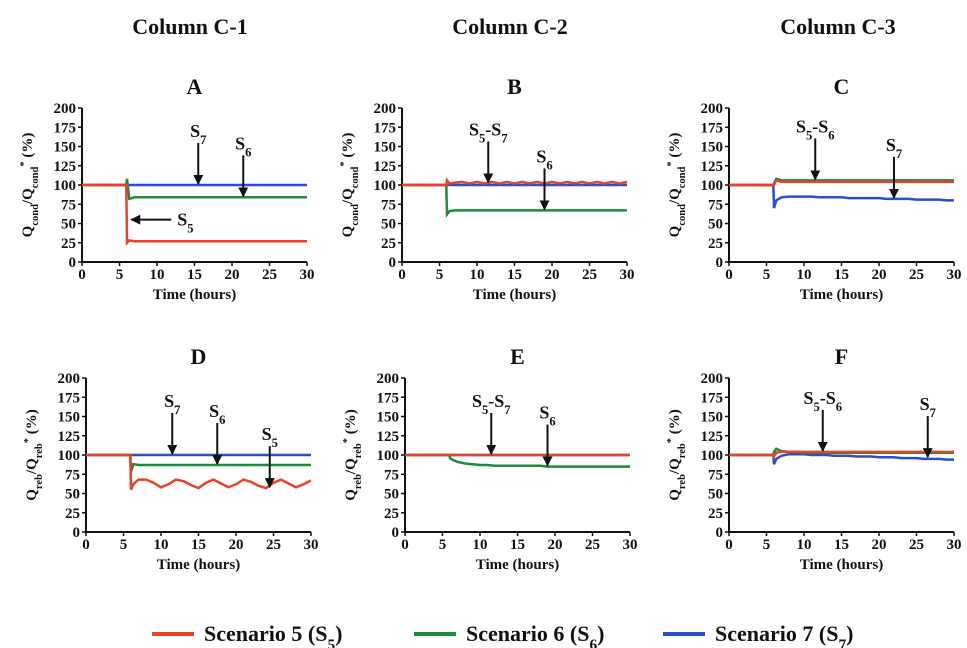  What do you see at coordinates (68, 205) in the screenshot?
I see `y-tick-label: 75` at bounding box center [68, 205].